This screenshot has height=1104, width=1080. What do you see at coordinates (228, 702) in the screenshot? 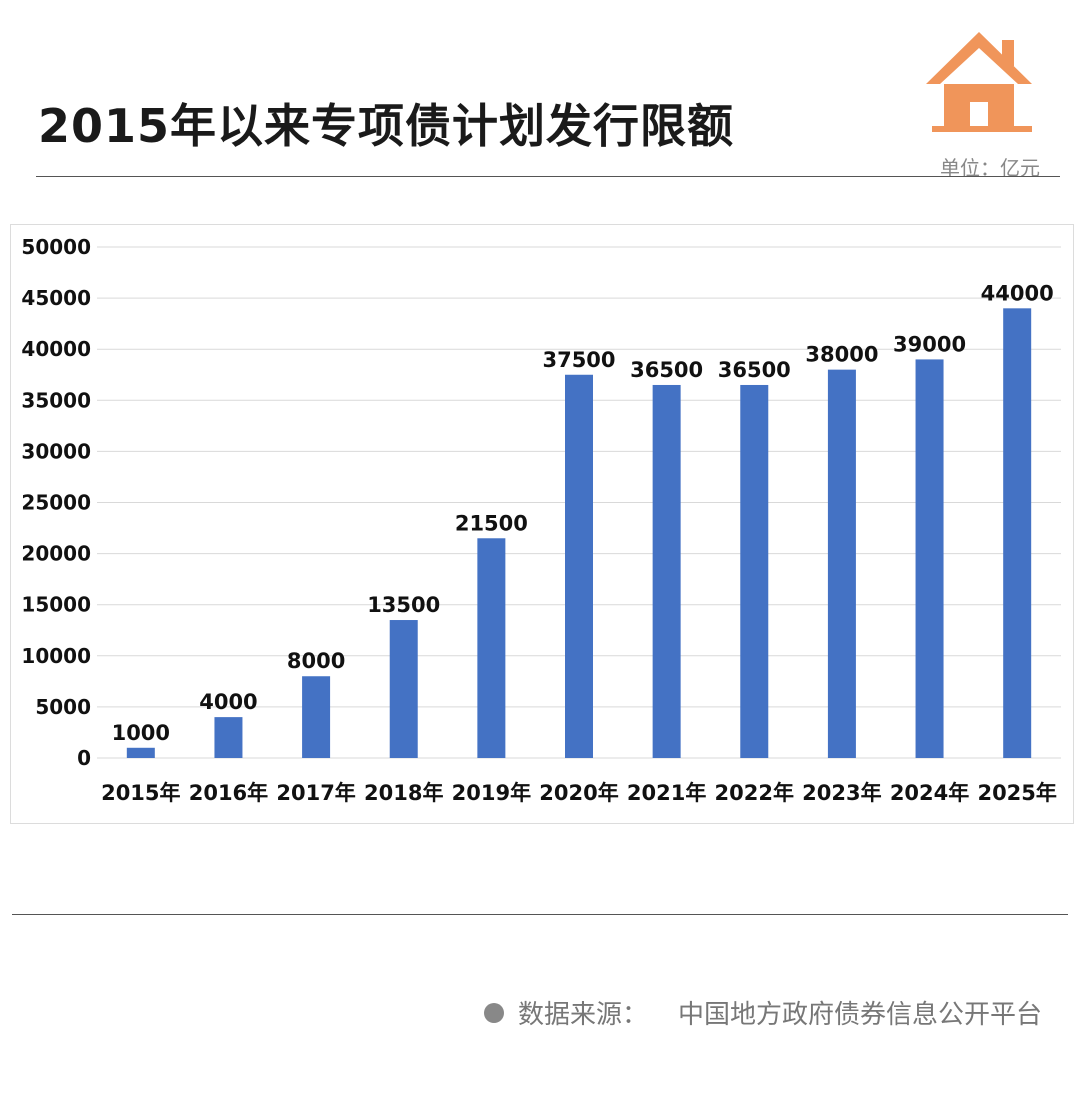
I see `data-label: 4000` at bounding box center [228, 702].